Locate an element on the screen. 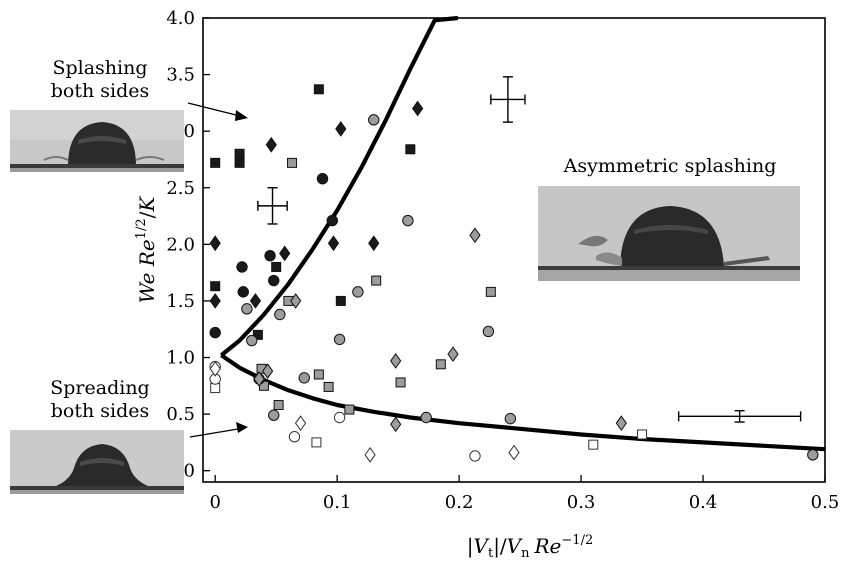 This screenshot has width=845, height=561. droplet-photo-asymmetric is located at coordinates (669, 233).